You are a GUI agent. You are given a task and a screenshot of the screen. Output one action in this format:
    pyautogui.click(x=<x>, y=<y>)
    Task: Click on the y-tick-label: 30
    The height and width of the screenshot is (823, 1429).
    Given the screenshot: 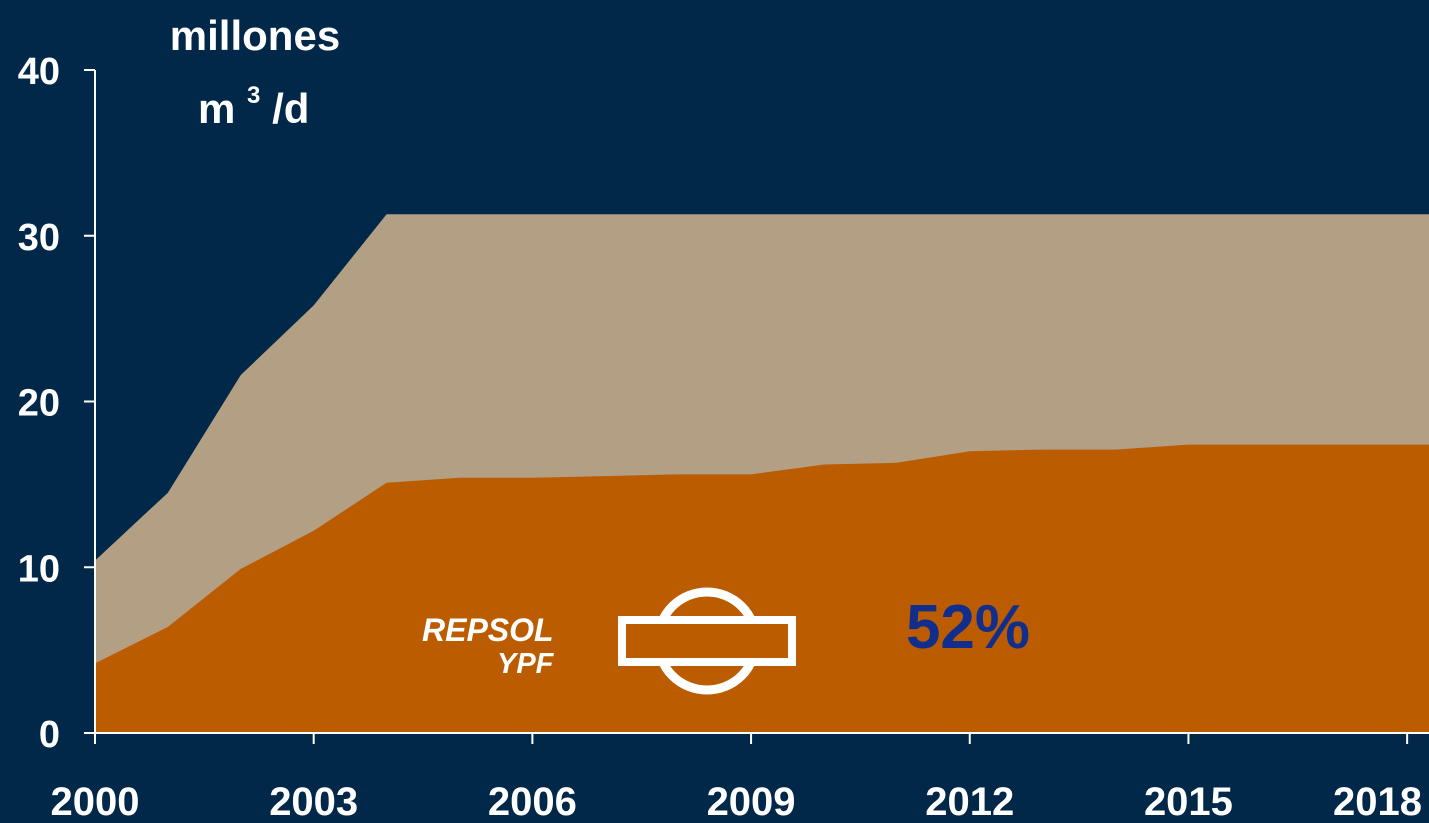 What is the action you would take?
    pyautogui.click(x=39, y=238)
    